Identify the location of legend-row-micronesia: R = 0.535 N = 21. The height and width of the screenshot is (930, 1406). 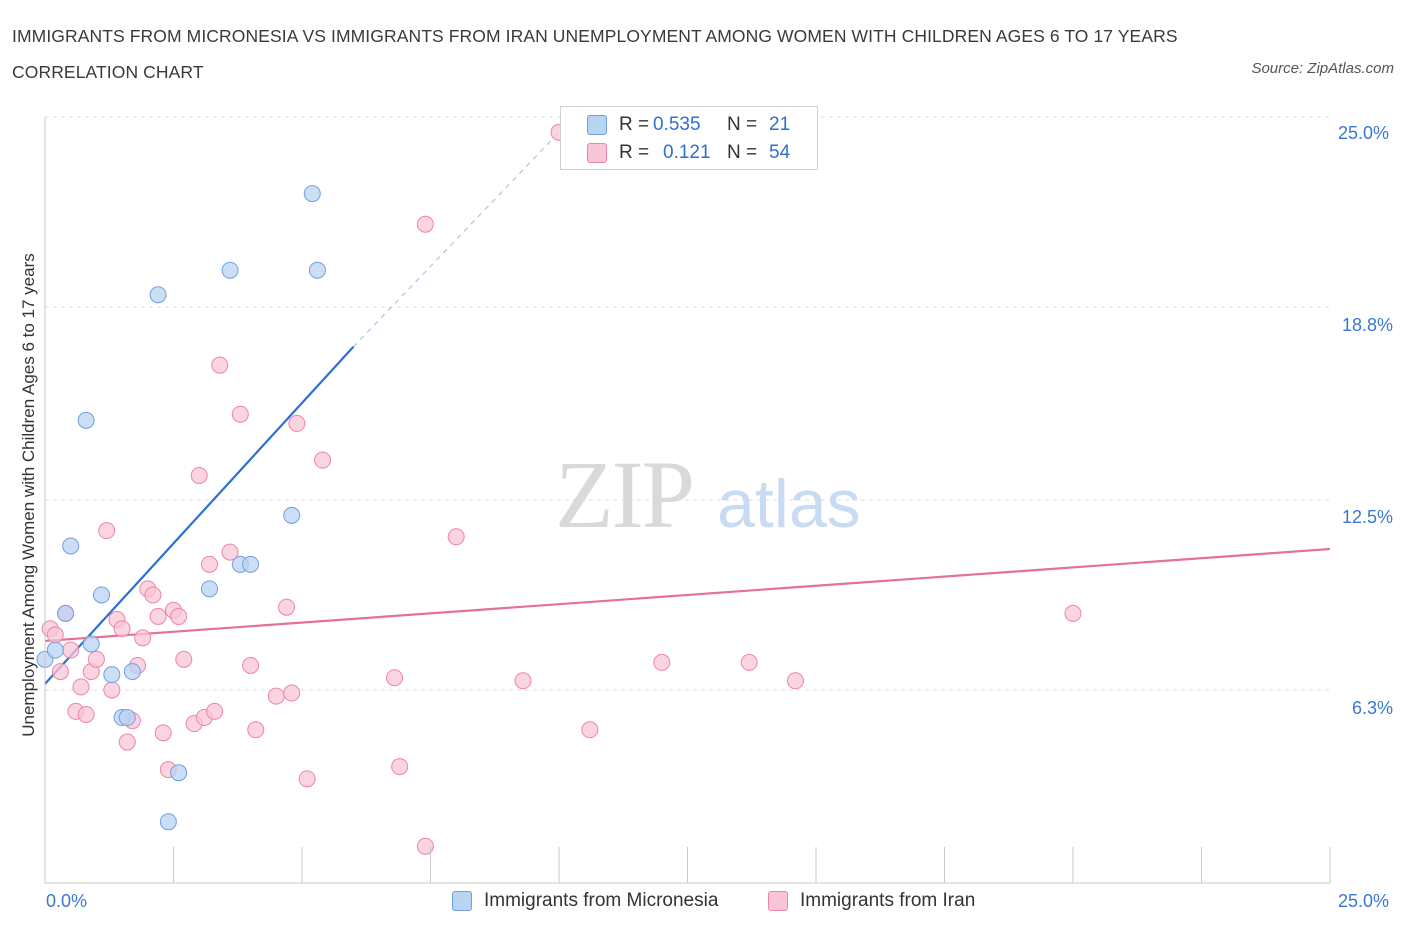
(688, 125).